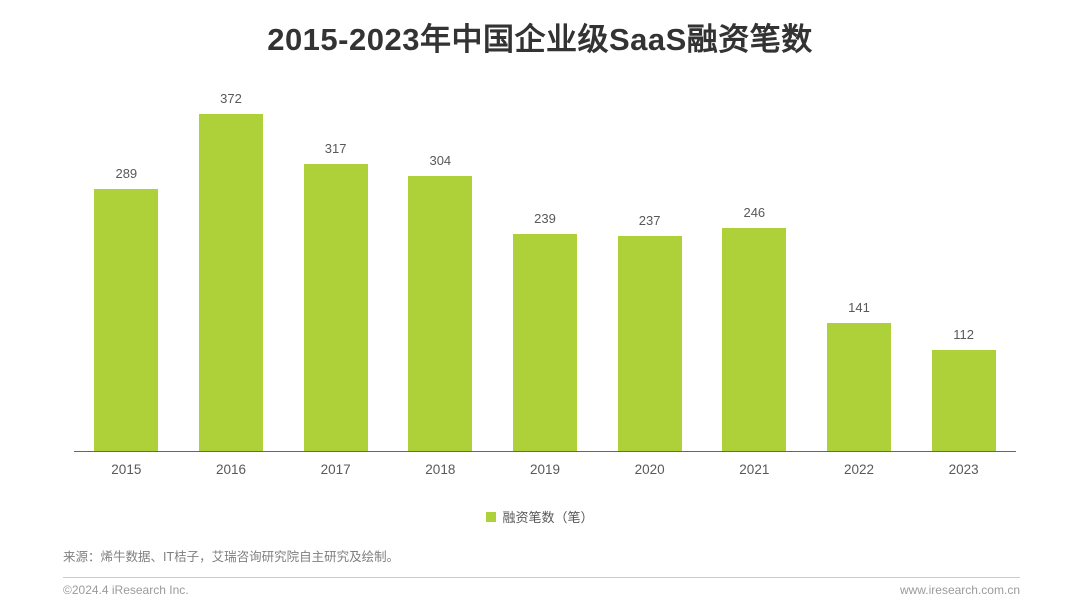  I want to click on x-axis-label: 2022, so click(859, 469).